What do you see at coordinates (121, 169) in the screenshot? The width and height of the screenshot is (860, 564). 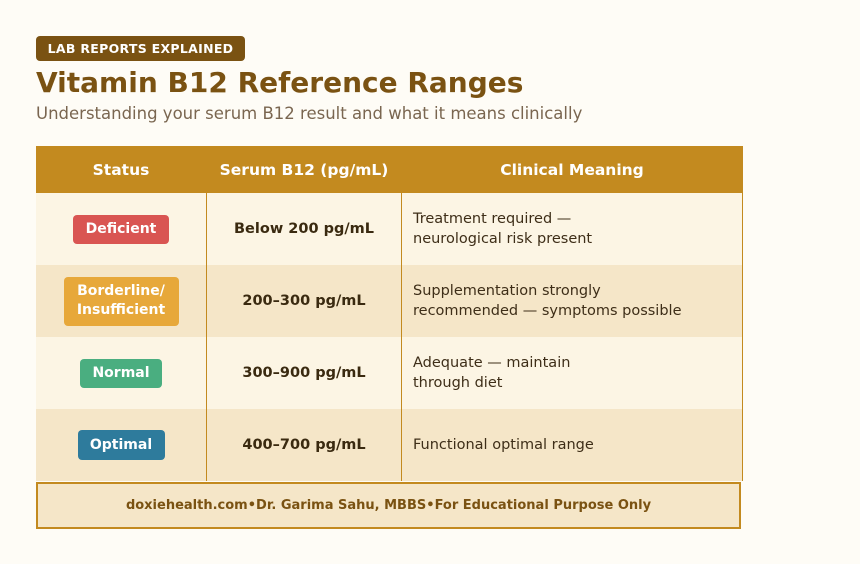 I see `column-header-status: Status` at bounding box center [121, 169].